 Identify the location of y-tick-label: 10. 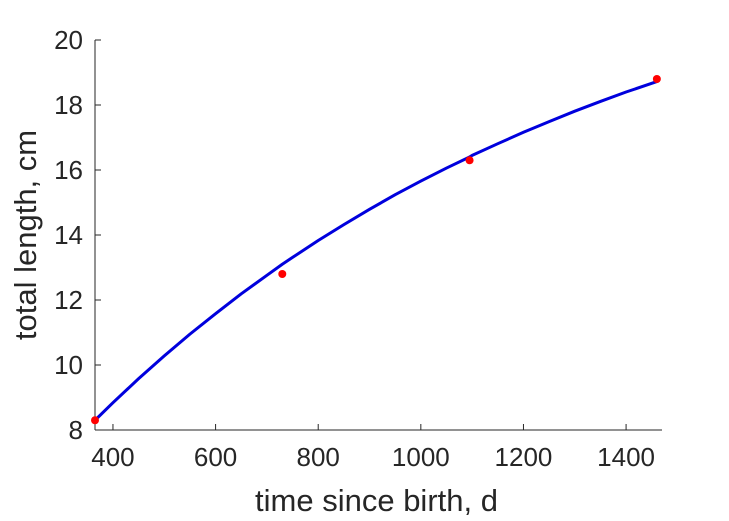
(68, 365).